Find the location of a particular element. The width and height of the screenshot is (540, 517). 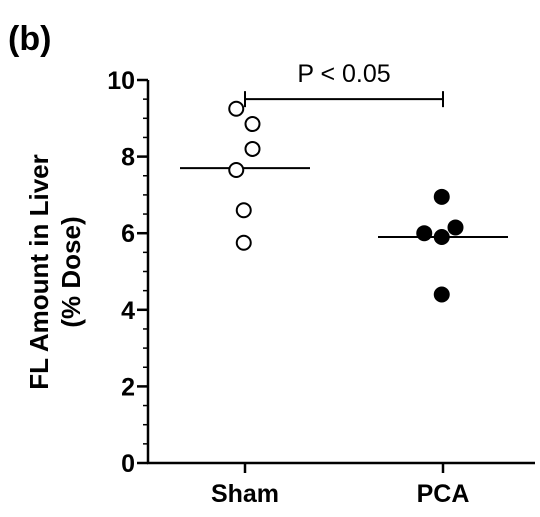

x-category-label: Sham is located at coordinates (245, 494).